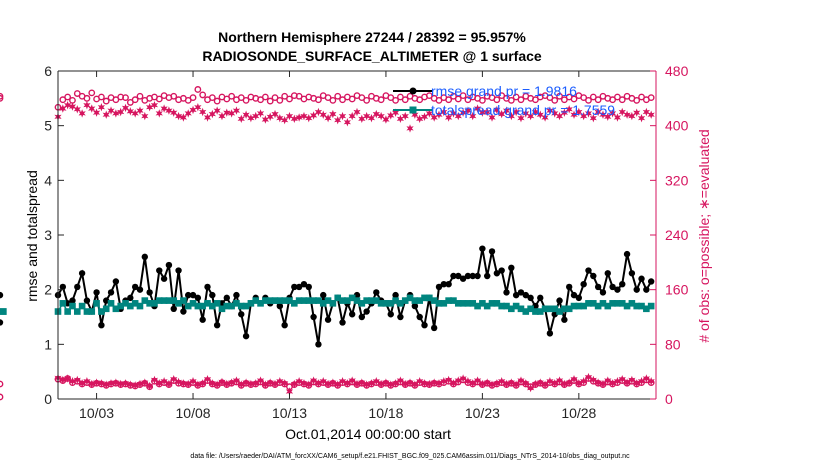 The width and height of the screenshot is (830, 470). Describe the element at coordinates (677, 126) in the screenshot. I see `y-right-tick-label: 400` at that location.